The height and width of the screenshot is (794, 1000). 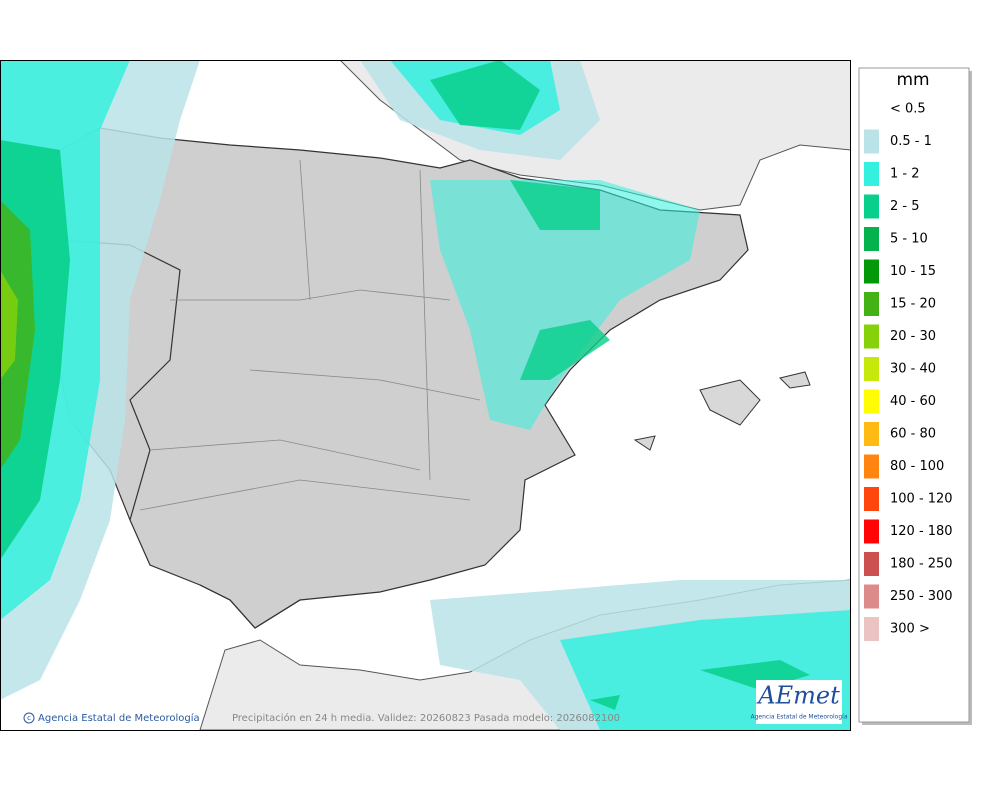 I want to click on copyright-icon, so click(x=29, y=718).